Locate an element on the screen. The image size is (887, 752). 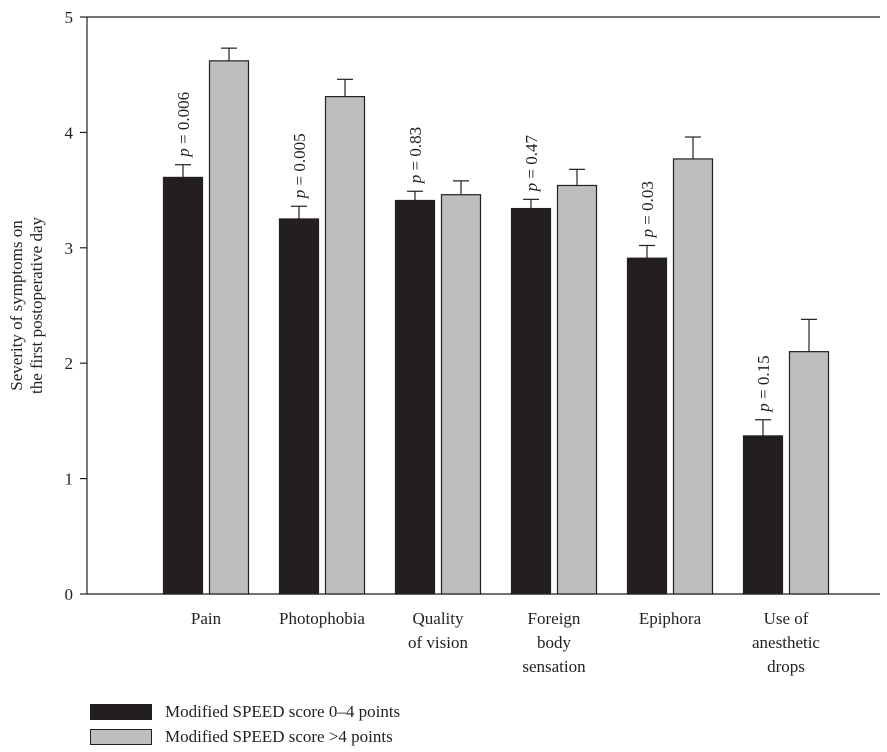
p-value-label-2: p = 0.83 is located at coordinates (415, 155).